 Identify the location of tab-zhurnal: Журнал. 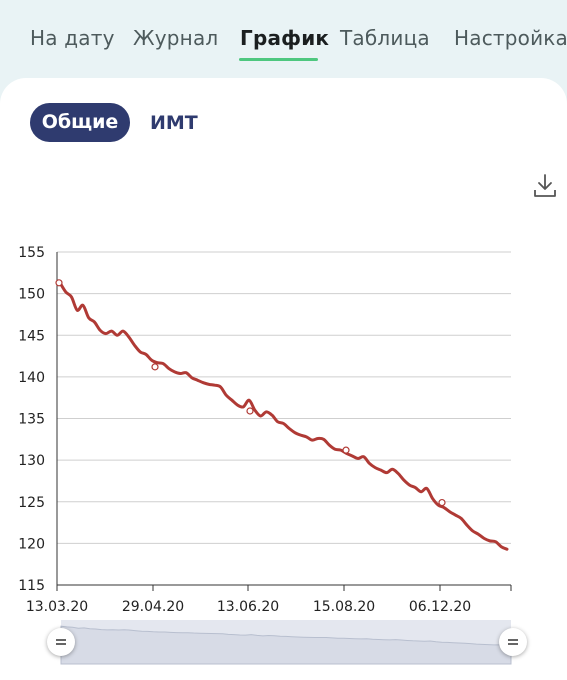
(176, 38).